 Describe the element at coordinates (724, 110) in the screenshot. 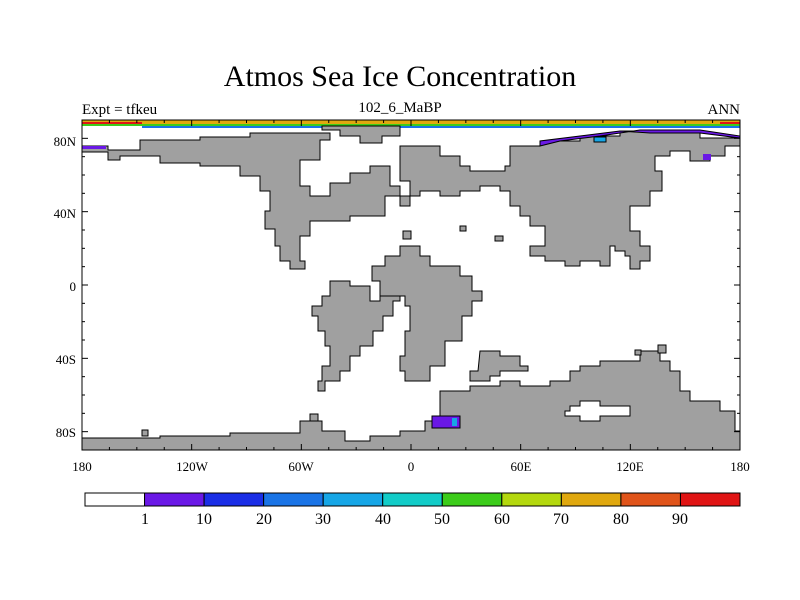

I see `season-label: ANN` at that location.